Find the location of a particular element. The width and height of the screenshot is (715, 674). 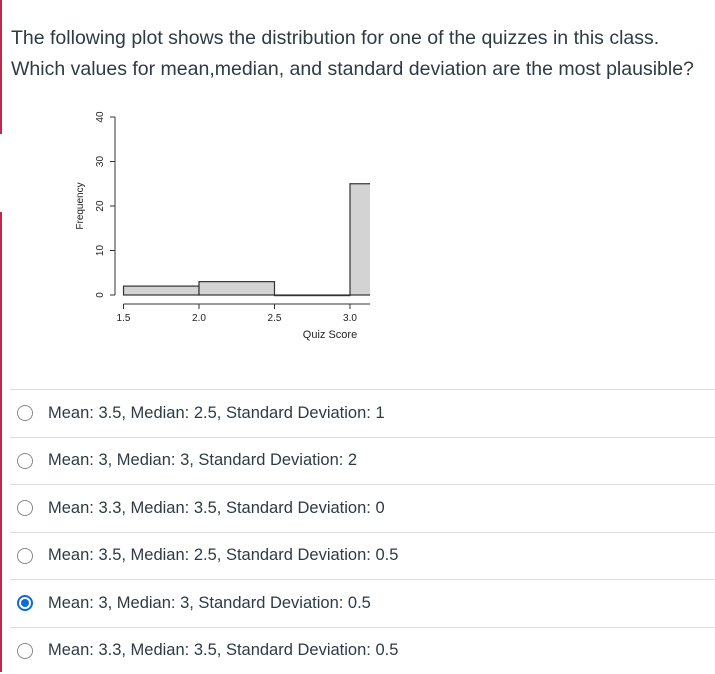

x-tick-label: 1.5 is located at coordinates (124, 318).